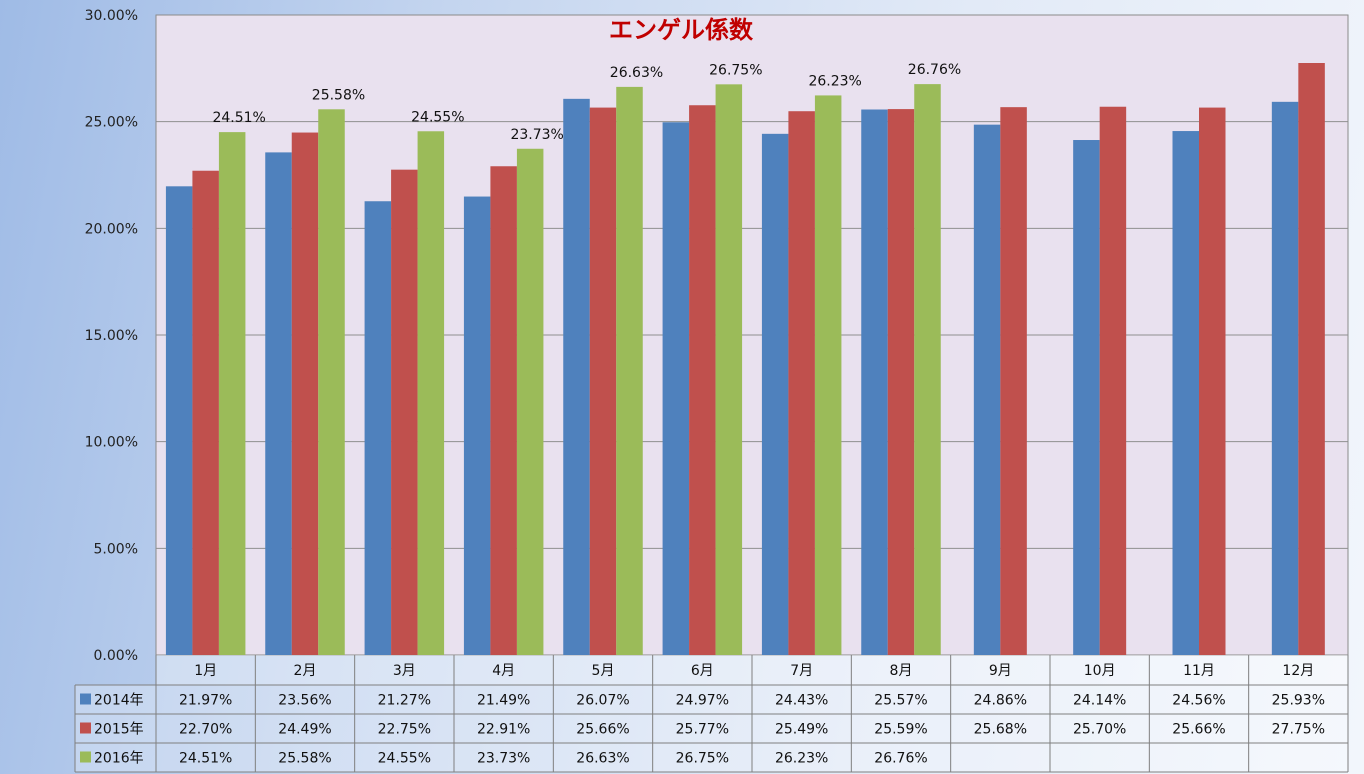 This screenshot has width=1364, height=774. I want to click on category-label: 10月, so click(1100, 671).